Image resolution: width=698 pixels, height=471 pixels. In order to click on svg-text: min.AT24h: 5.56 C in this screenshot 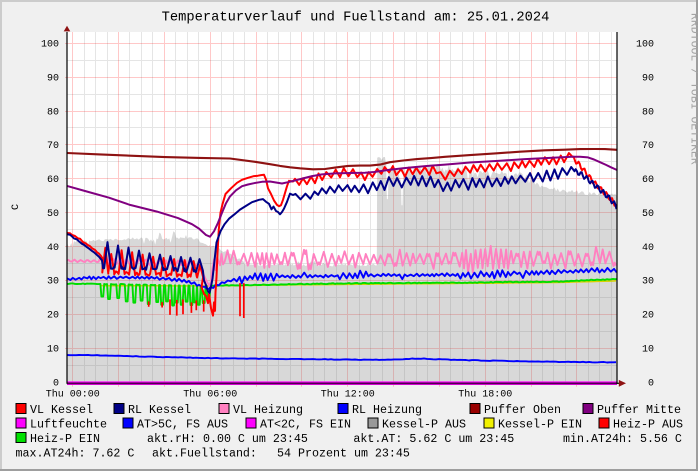, I will do `click(622, 439)`.